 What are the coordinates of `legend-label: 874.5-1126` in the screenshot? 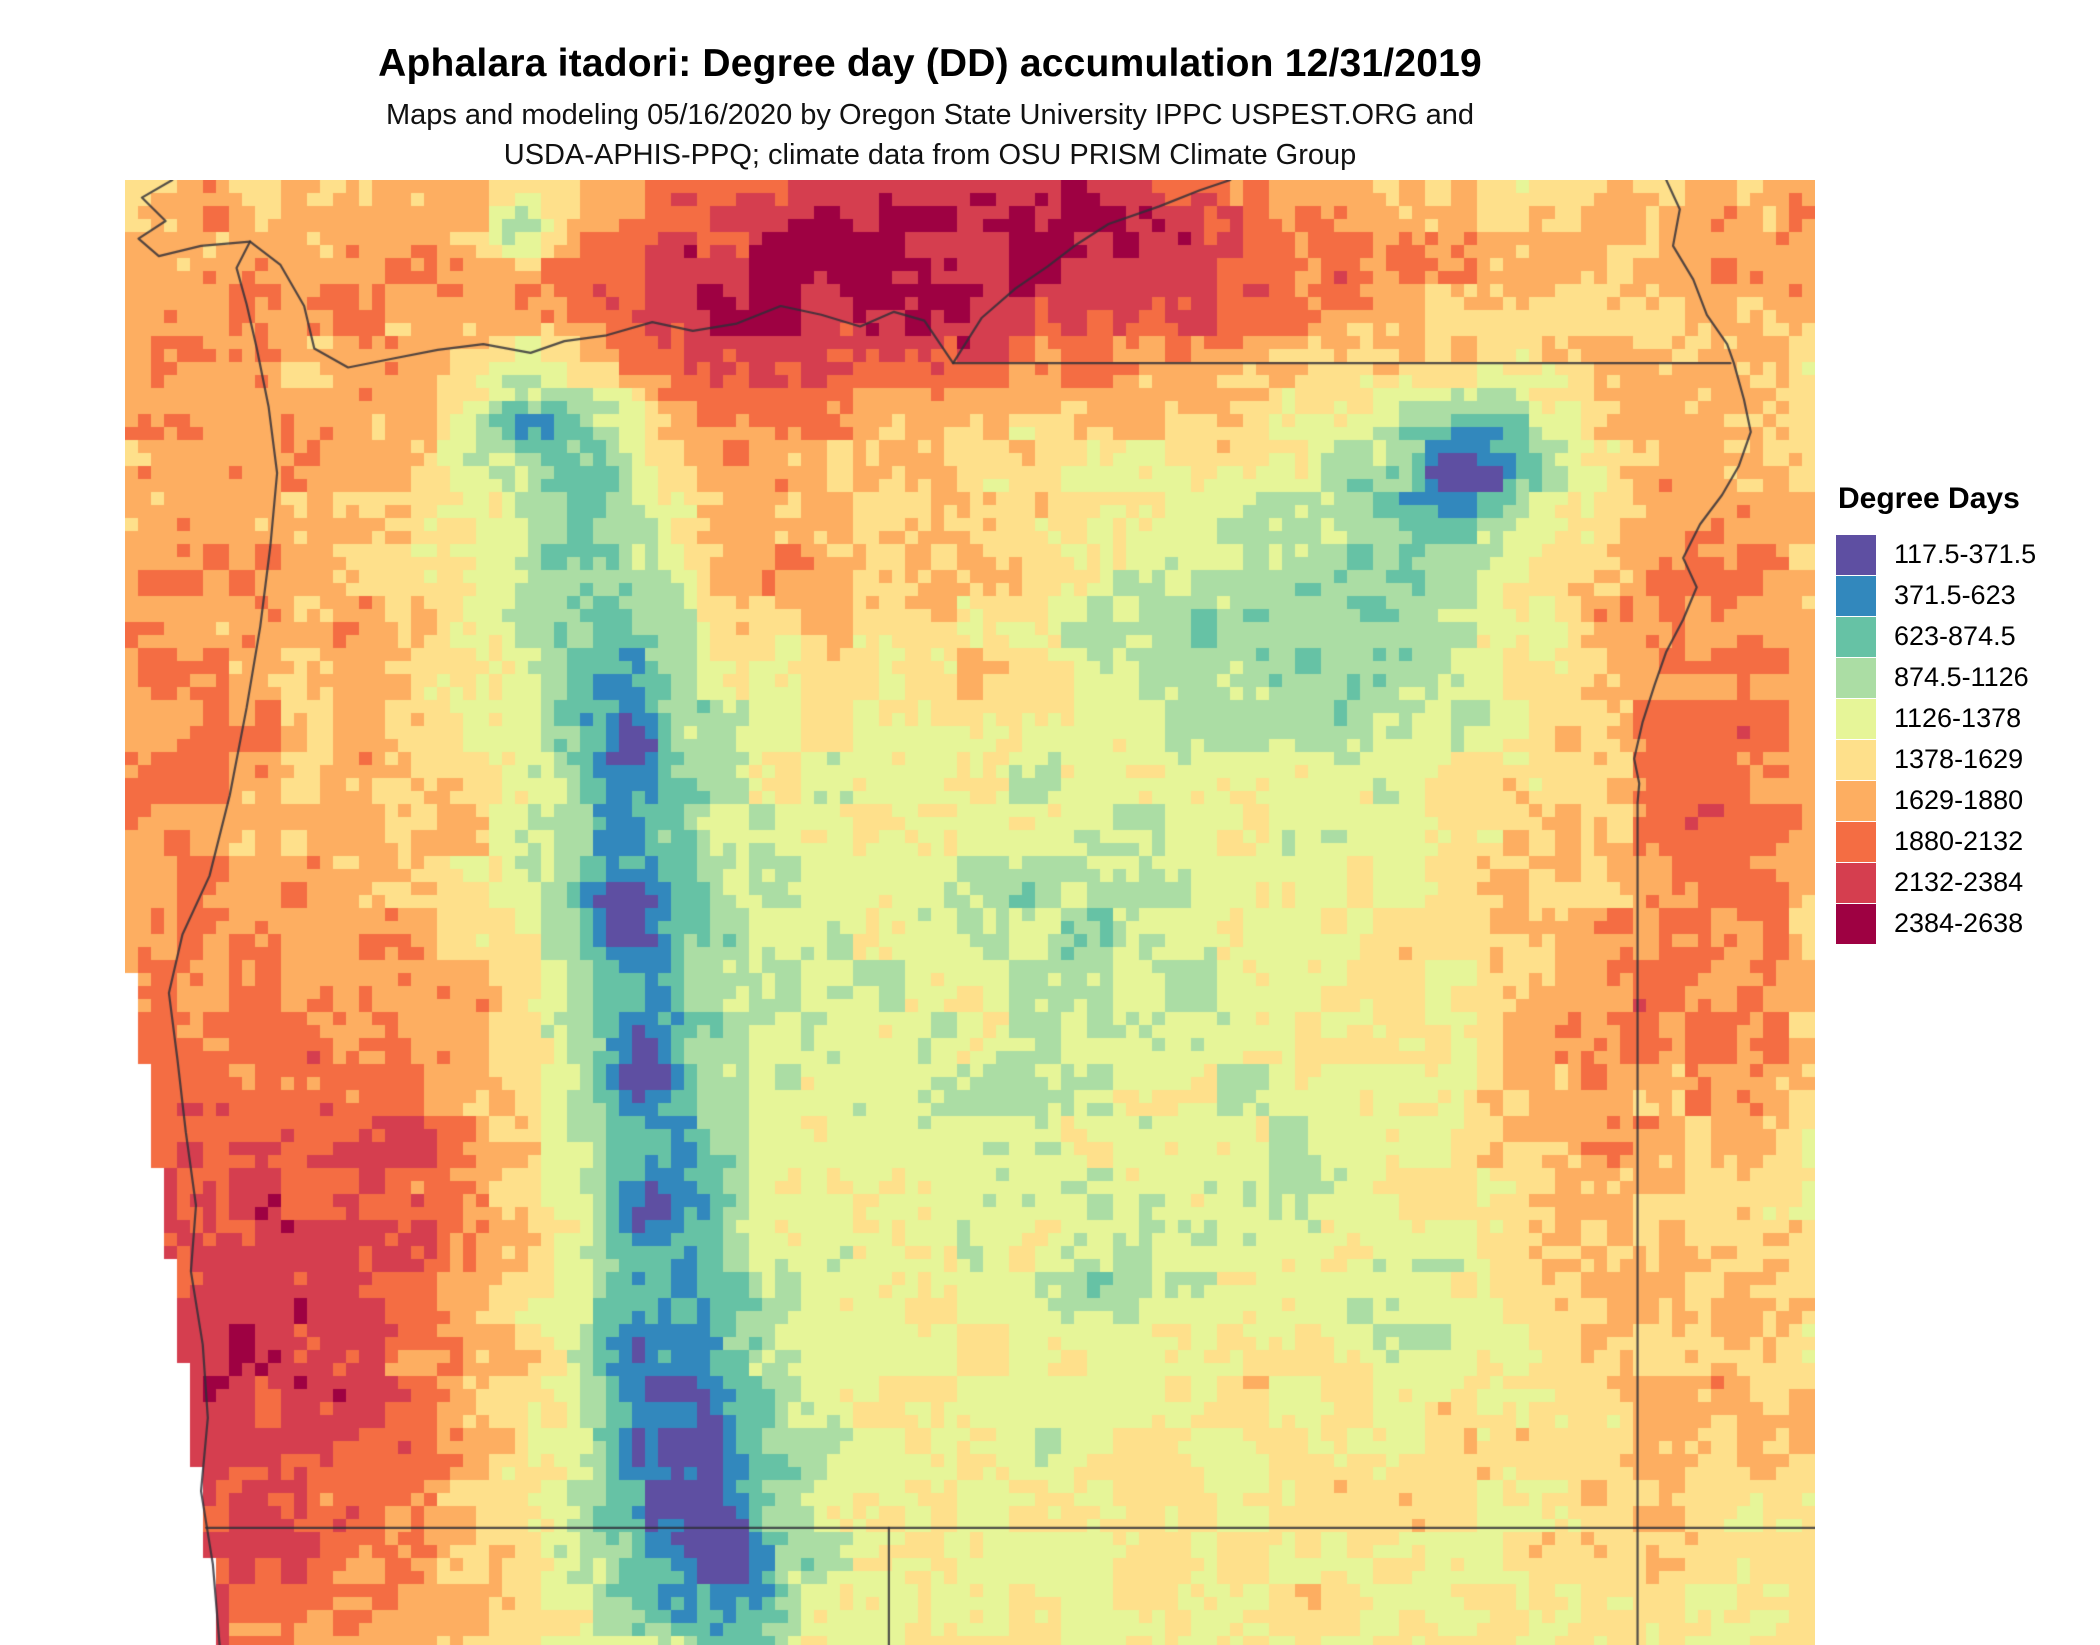 It's located at (1961, 677).